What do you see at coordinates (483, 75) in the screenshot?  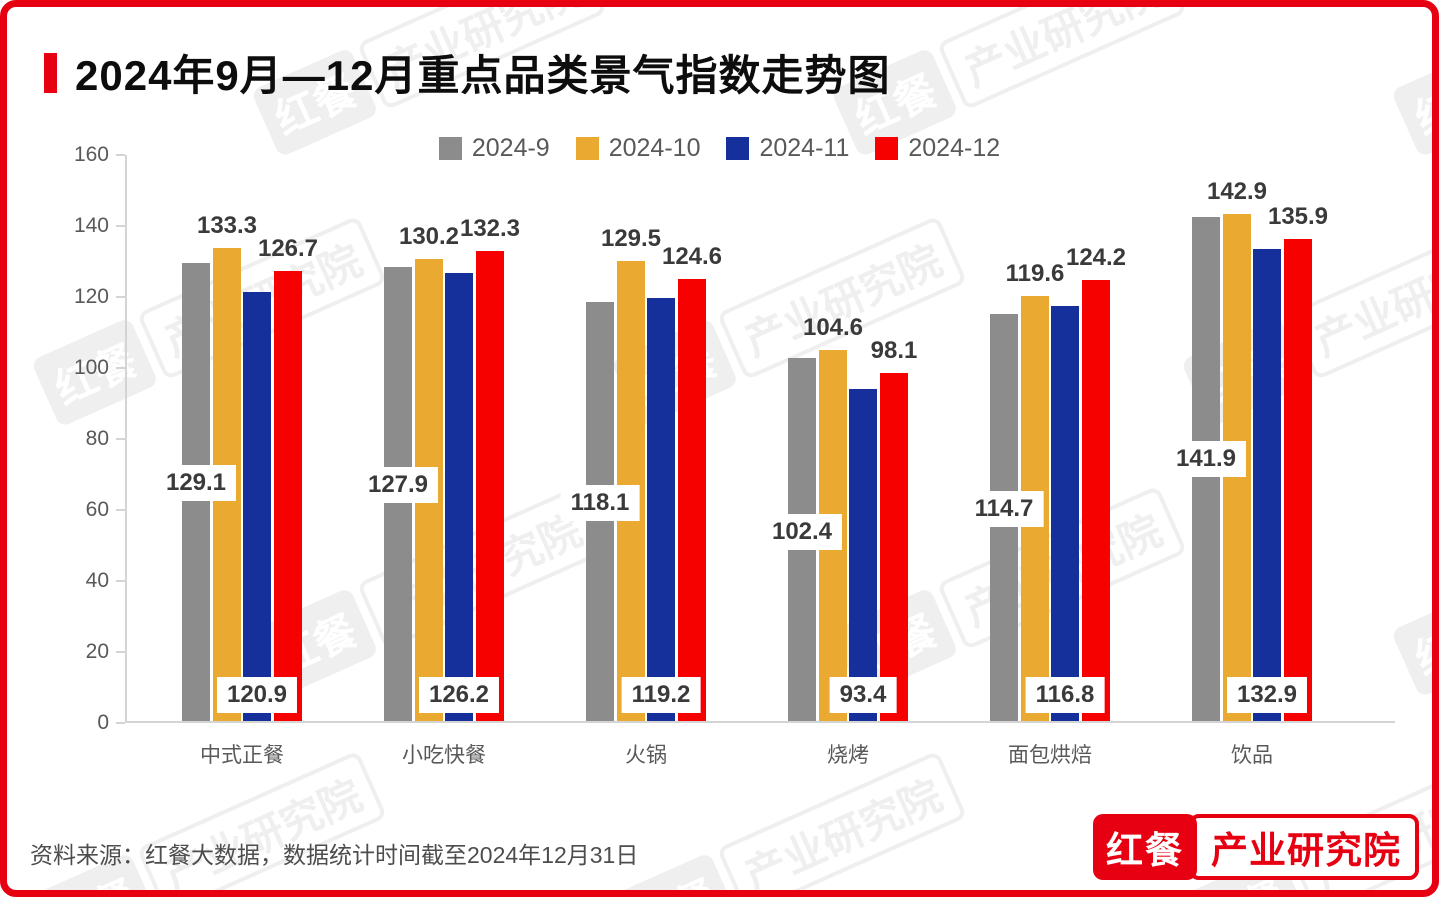 I see `page-title: 2024年9月—12月重点品类景气指数走势图` at bounding box center [483, 75].